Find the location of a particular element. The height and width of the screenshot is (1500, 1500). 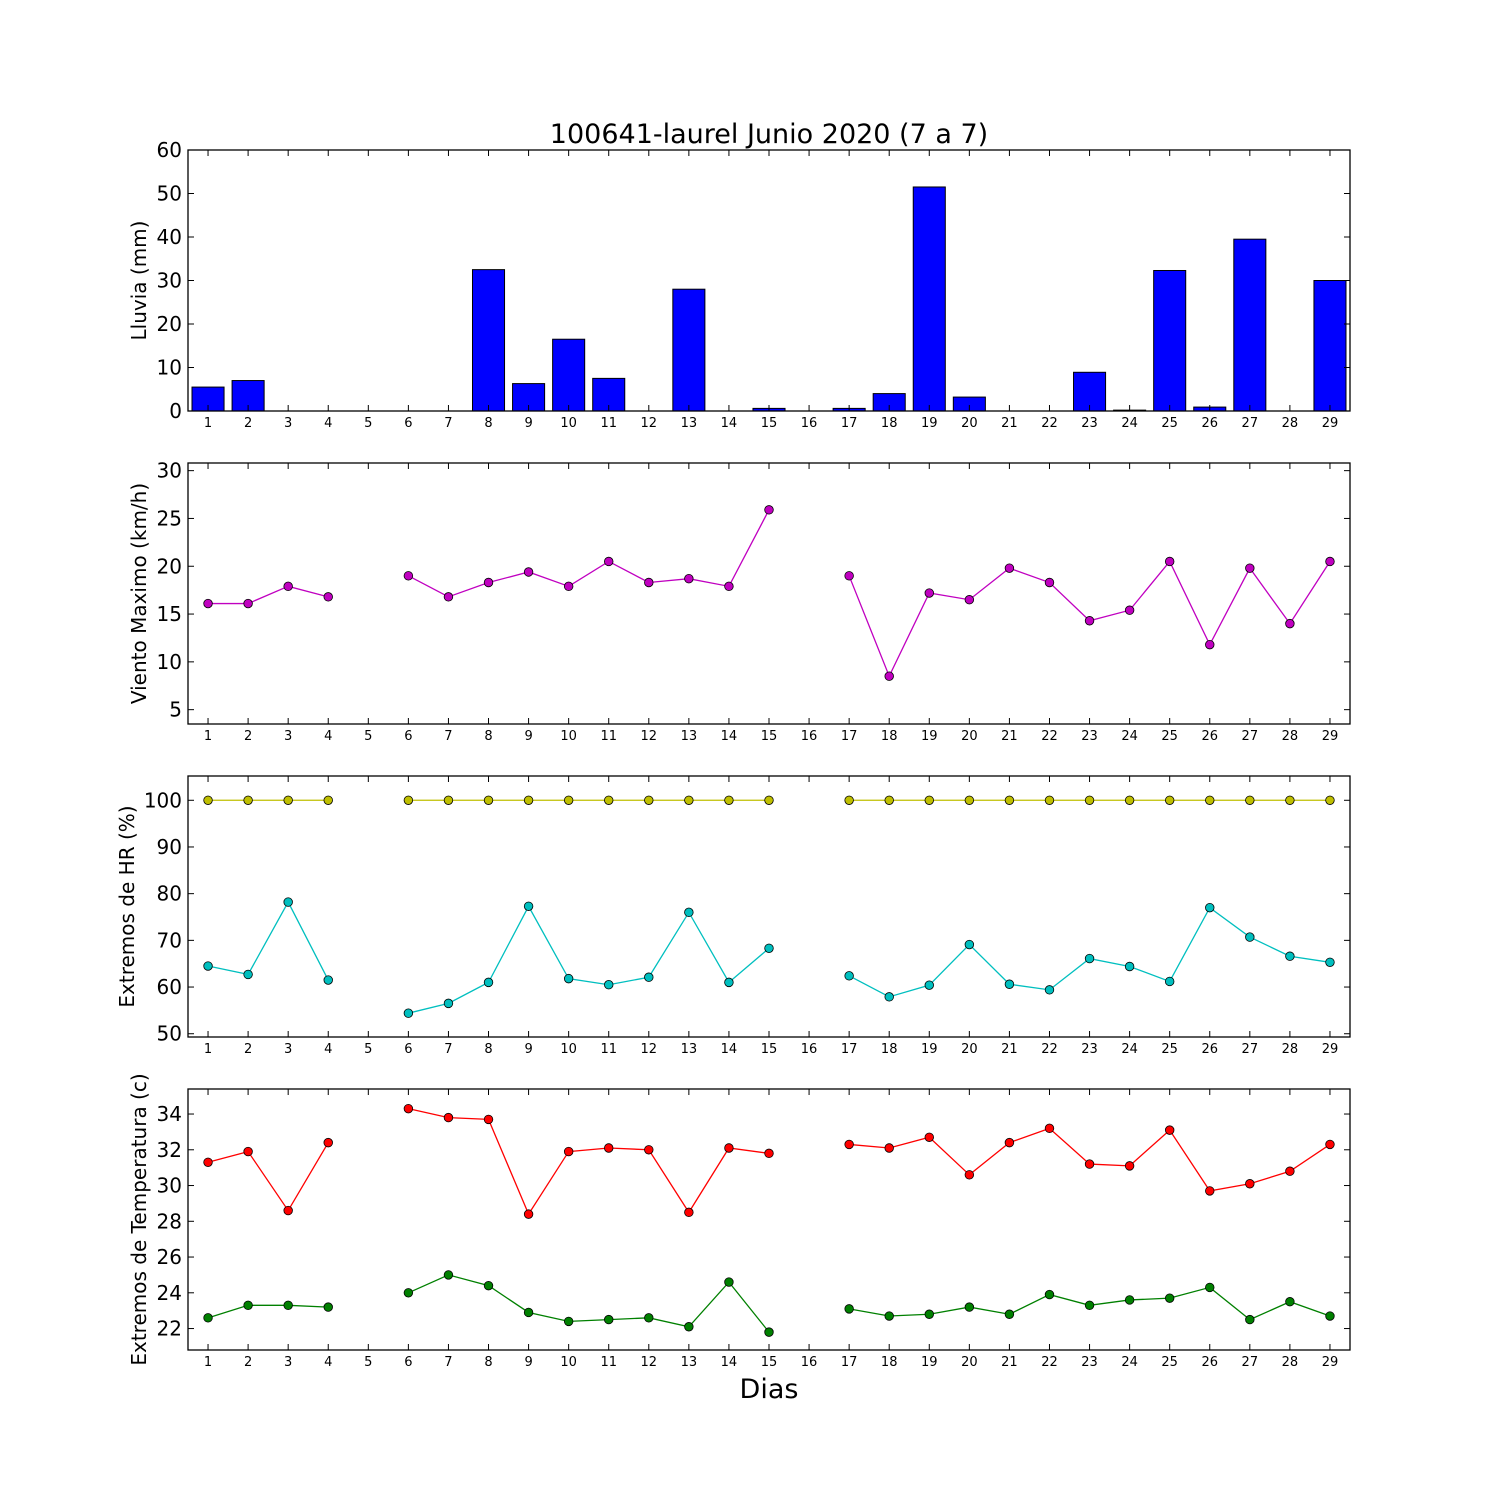

y-tick-label: 22 is located at coordinates (169, 1329).